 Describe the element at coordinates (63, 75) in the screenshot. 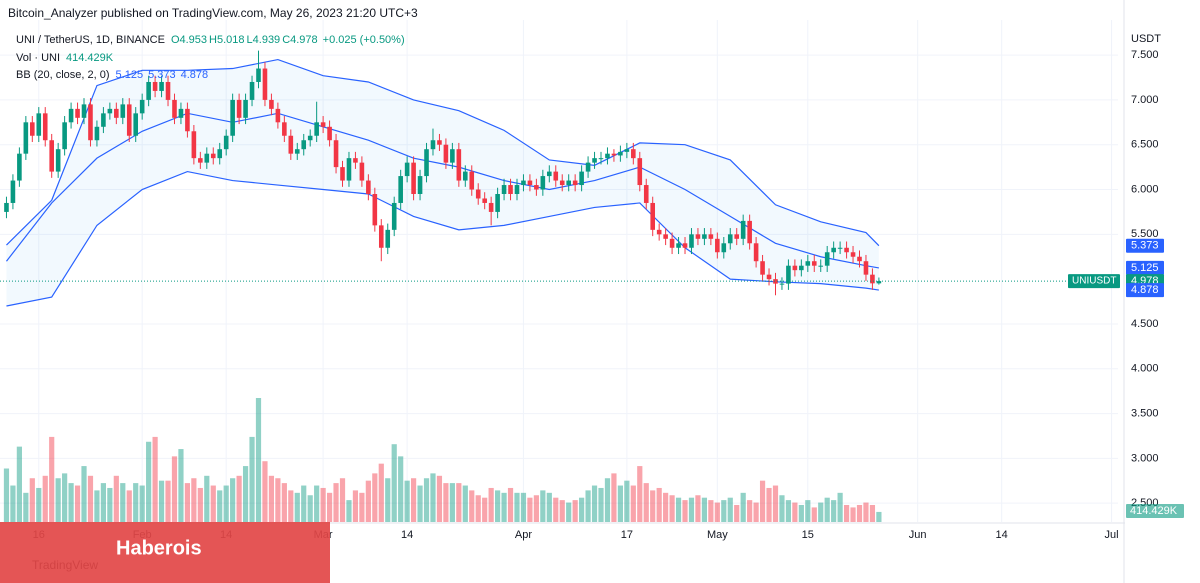

I see `legend-text: BB (20, close, 2, 0)` at that location.